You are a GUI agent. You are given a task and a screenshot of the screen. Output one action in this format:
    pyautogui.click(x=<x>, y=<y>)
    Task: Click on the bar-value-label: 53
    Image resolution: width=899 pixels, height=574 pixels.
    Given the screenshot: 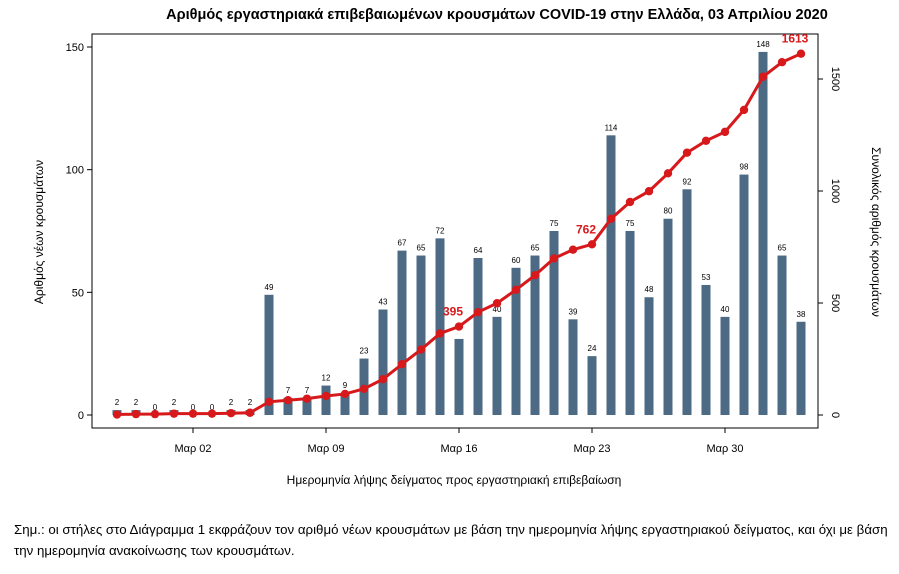 What is the action you would take?
    pyautogui.click(x=706, y=277)
    